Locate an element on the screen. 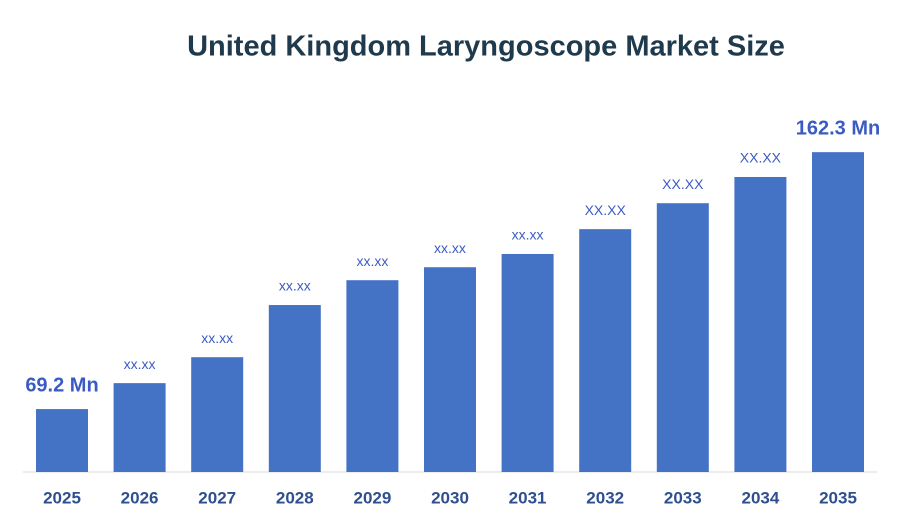 Image resolution: width=900 pixels, height=525 pixels. x-tick-label: 2028 is located at coordinates (295, 497).